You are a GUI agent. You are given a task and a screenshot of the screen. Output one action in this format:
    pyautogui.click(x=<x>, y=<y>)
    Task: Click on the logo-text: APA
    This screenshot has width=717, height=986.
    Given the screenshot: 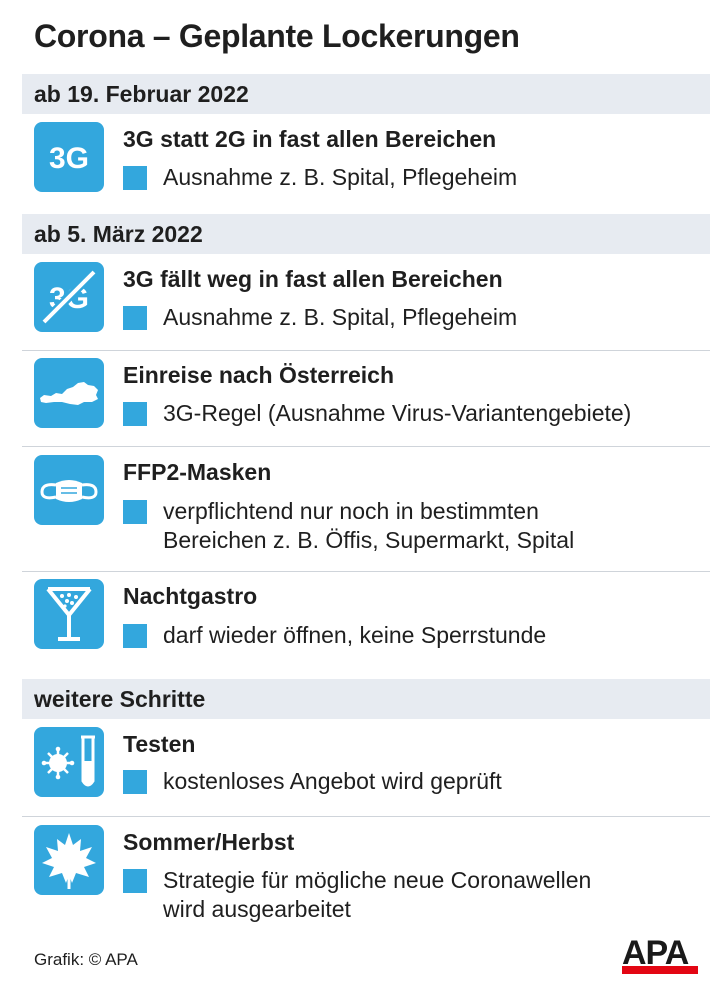 What is the action you would take?
    pyautogui.click(x=655, y=953)
    